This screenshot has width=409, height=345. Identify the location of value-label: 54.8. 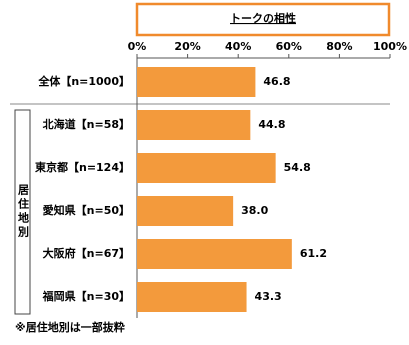
(297, 167).